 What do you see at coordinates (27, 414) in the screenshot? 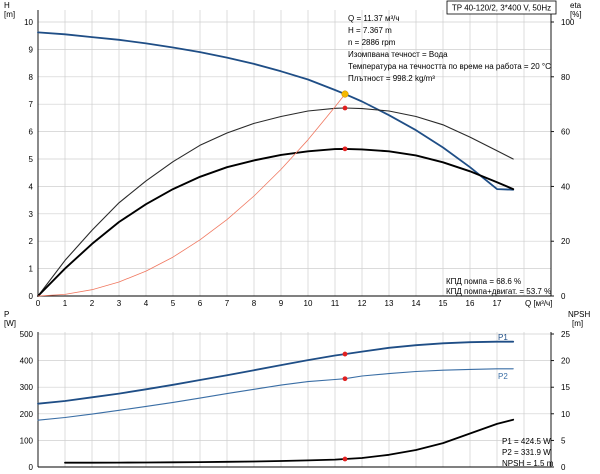
I see `left-tick-label: 200` at bounding box center [27, 414].